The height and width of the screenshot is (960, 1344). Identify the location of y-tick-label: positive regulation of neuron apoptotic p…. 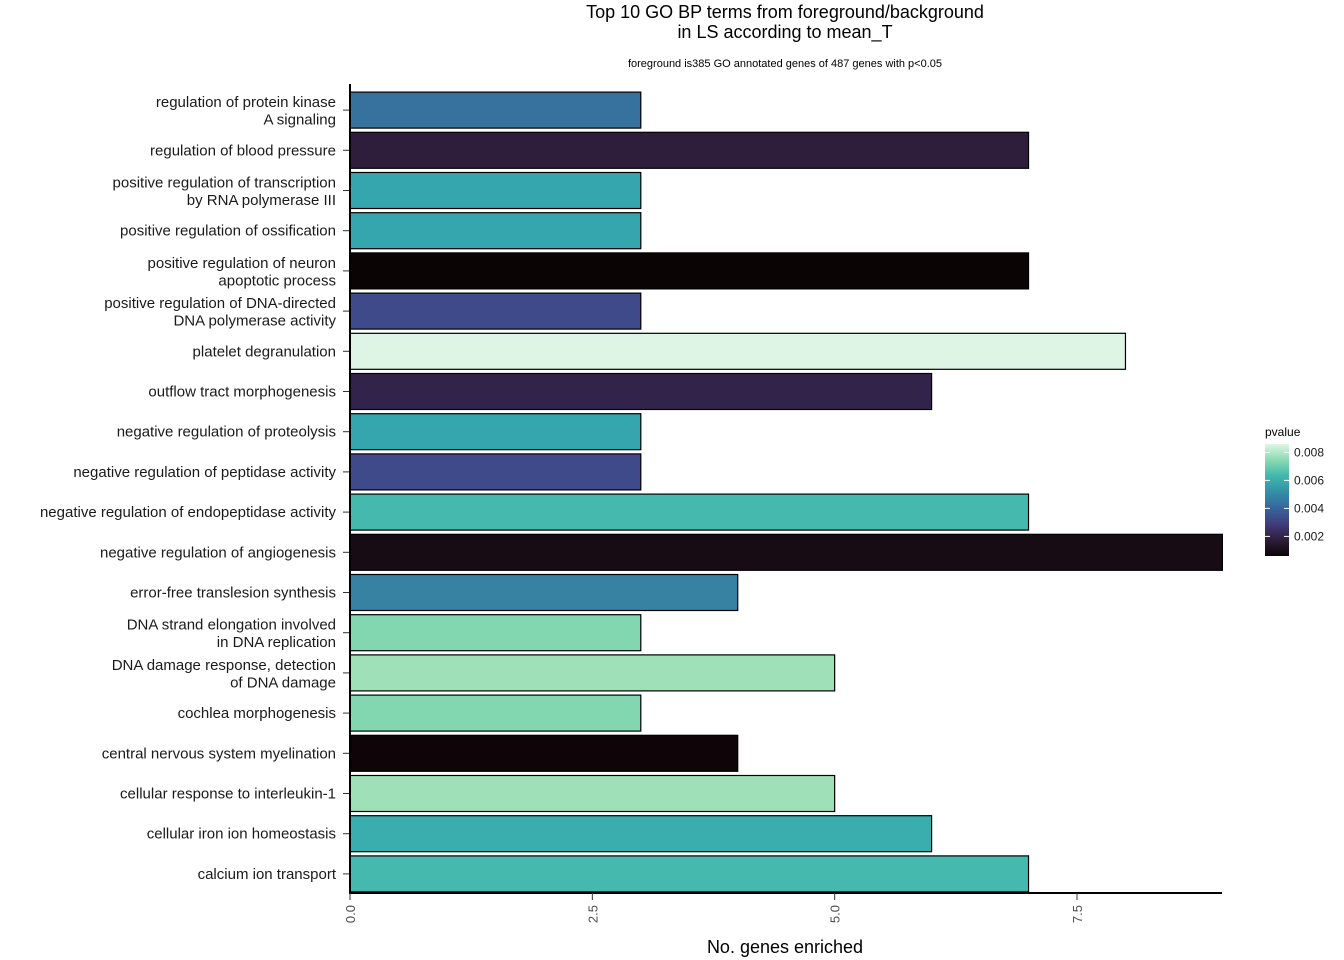
(242, 272).